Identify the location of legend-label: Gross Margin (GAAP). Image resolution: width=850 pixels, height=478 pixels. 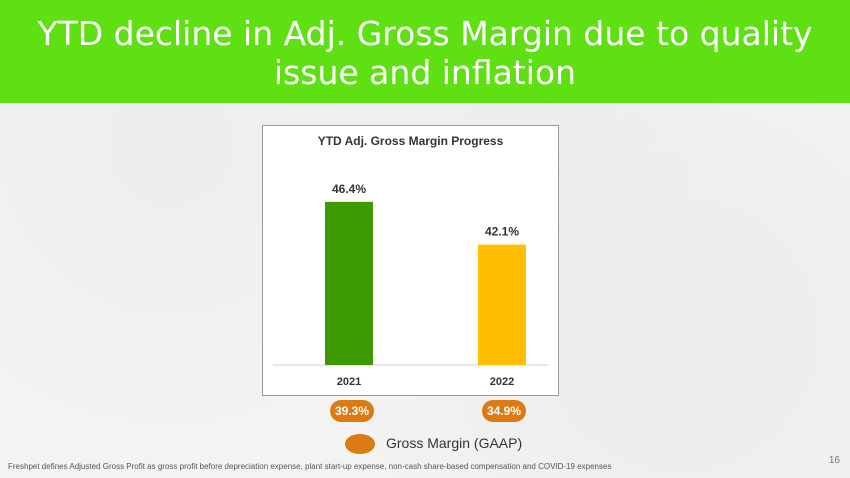
(454, 443).